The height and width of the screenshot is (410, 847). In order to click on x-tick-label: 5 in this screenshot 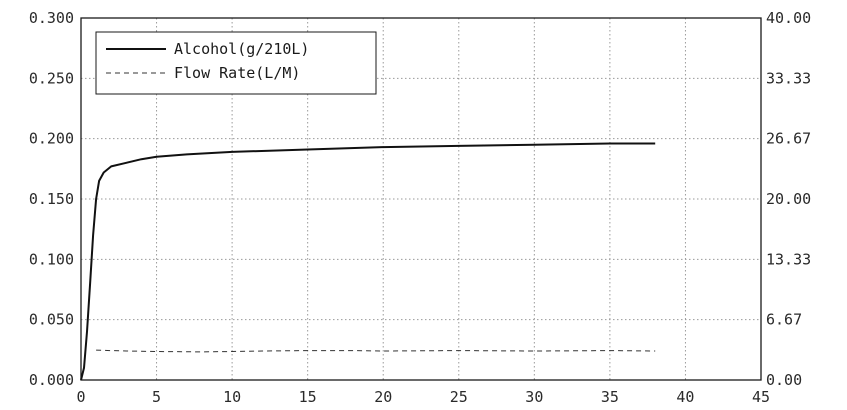, I will do `click(156, 397)`.